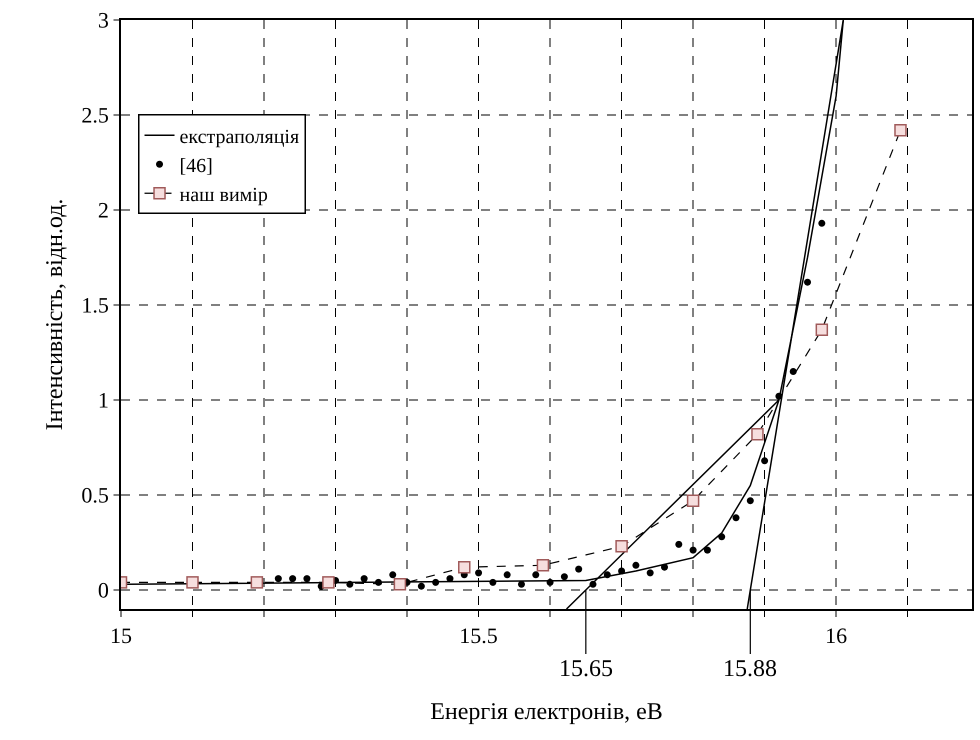 This screenshot has width=980, height=740. Describe the element at coordinates (546, 711) in the screenshot. I see `x-axis-title: Енергія електронів, еВ` at that location.